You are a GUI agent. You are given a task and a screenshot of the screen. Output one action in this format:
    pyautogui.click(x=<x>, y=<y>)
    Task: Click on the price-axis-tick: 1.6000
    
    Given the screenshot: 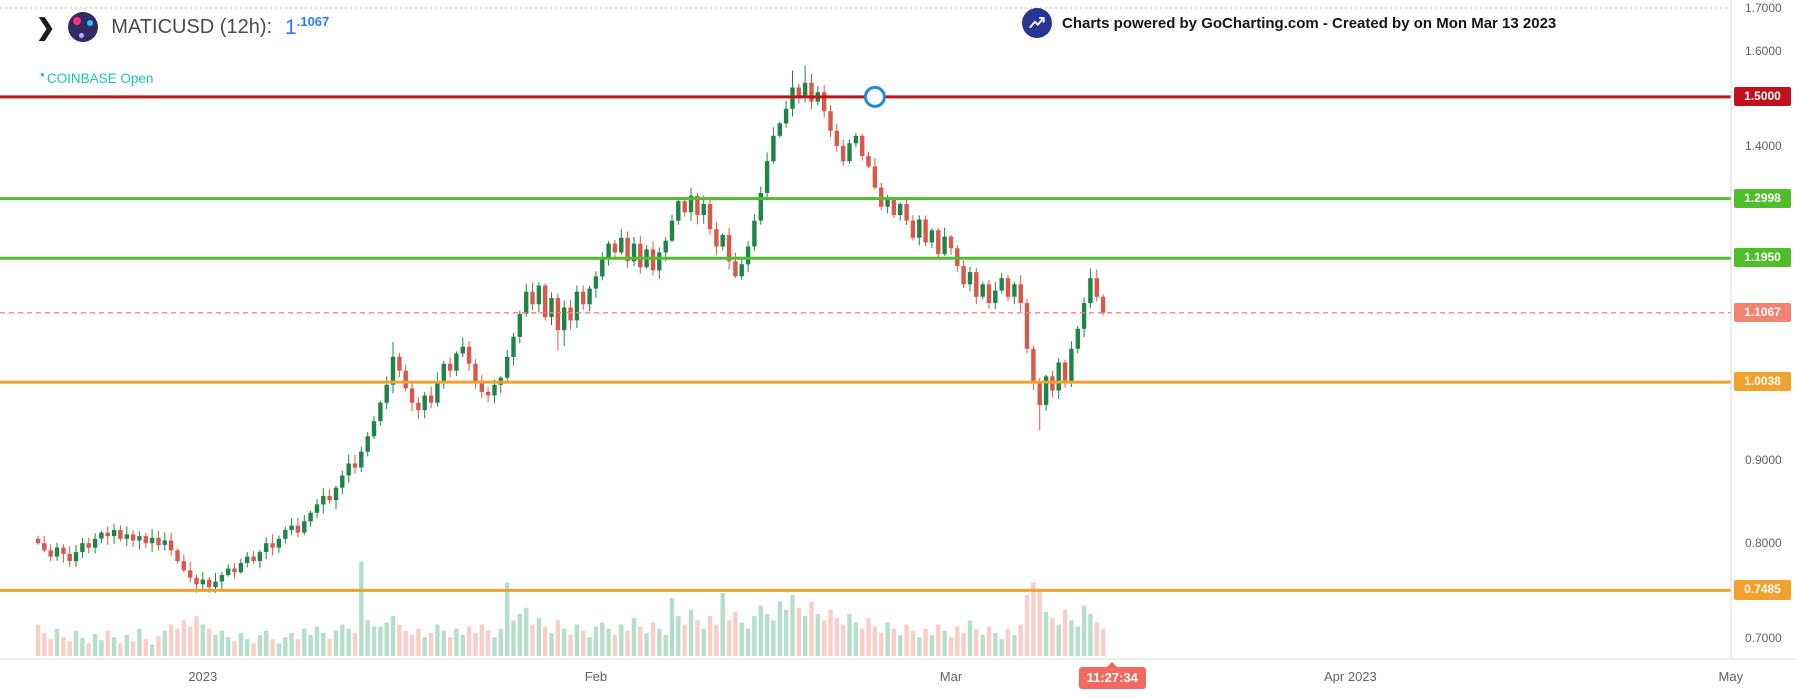 What is the action you would take?
    pyautogui.click(x=1763, y=51)
    